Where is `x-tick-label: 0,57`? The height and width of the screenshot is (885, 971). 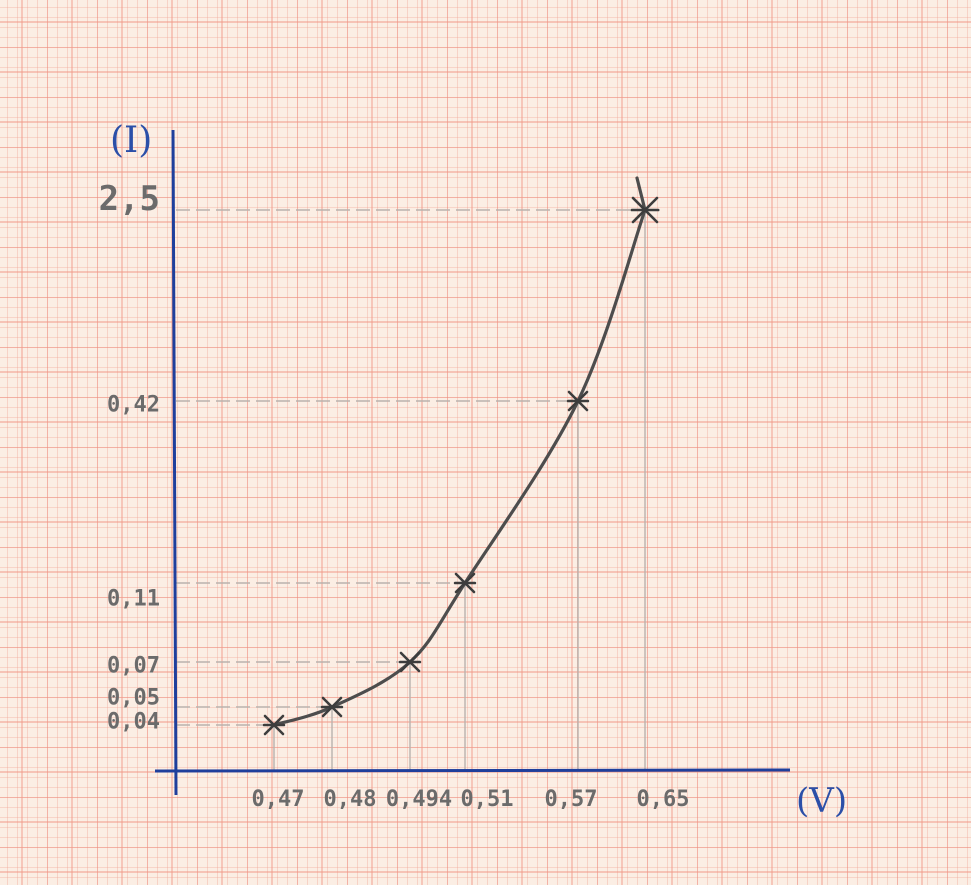
x-tick-label: 0,57 is located at coordinates (571, 799).